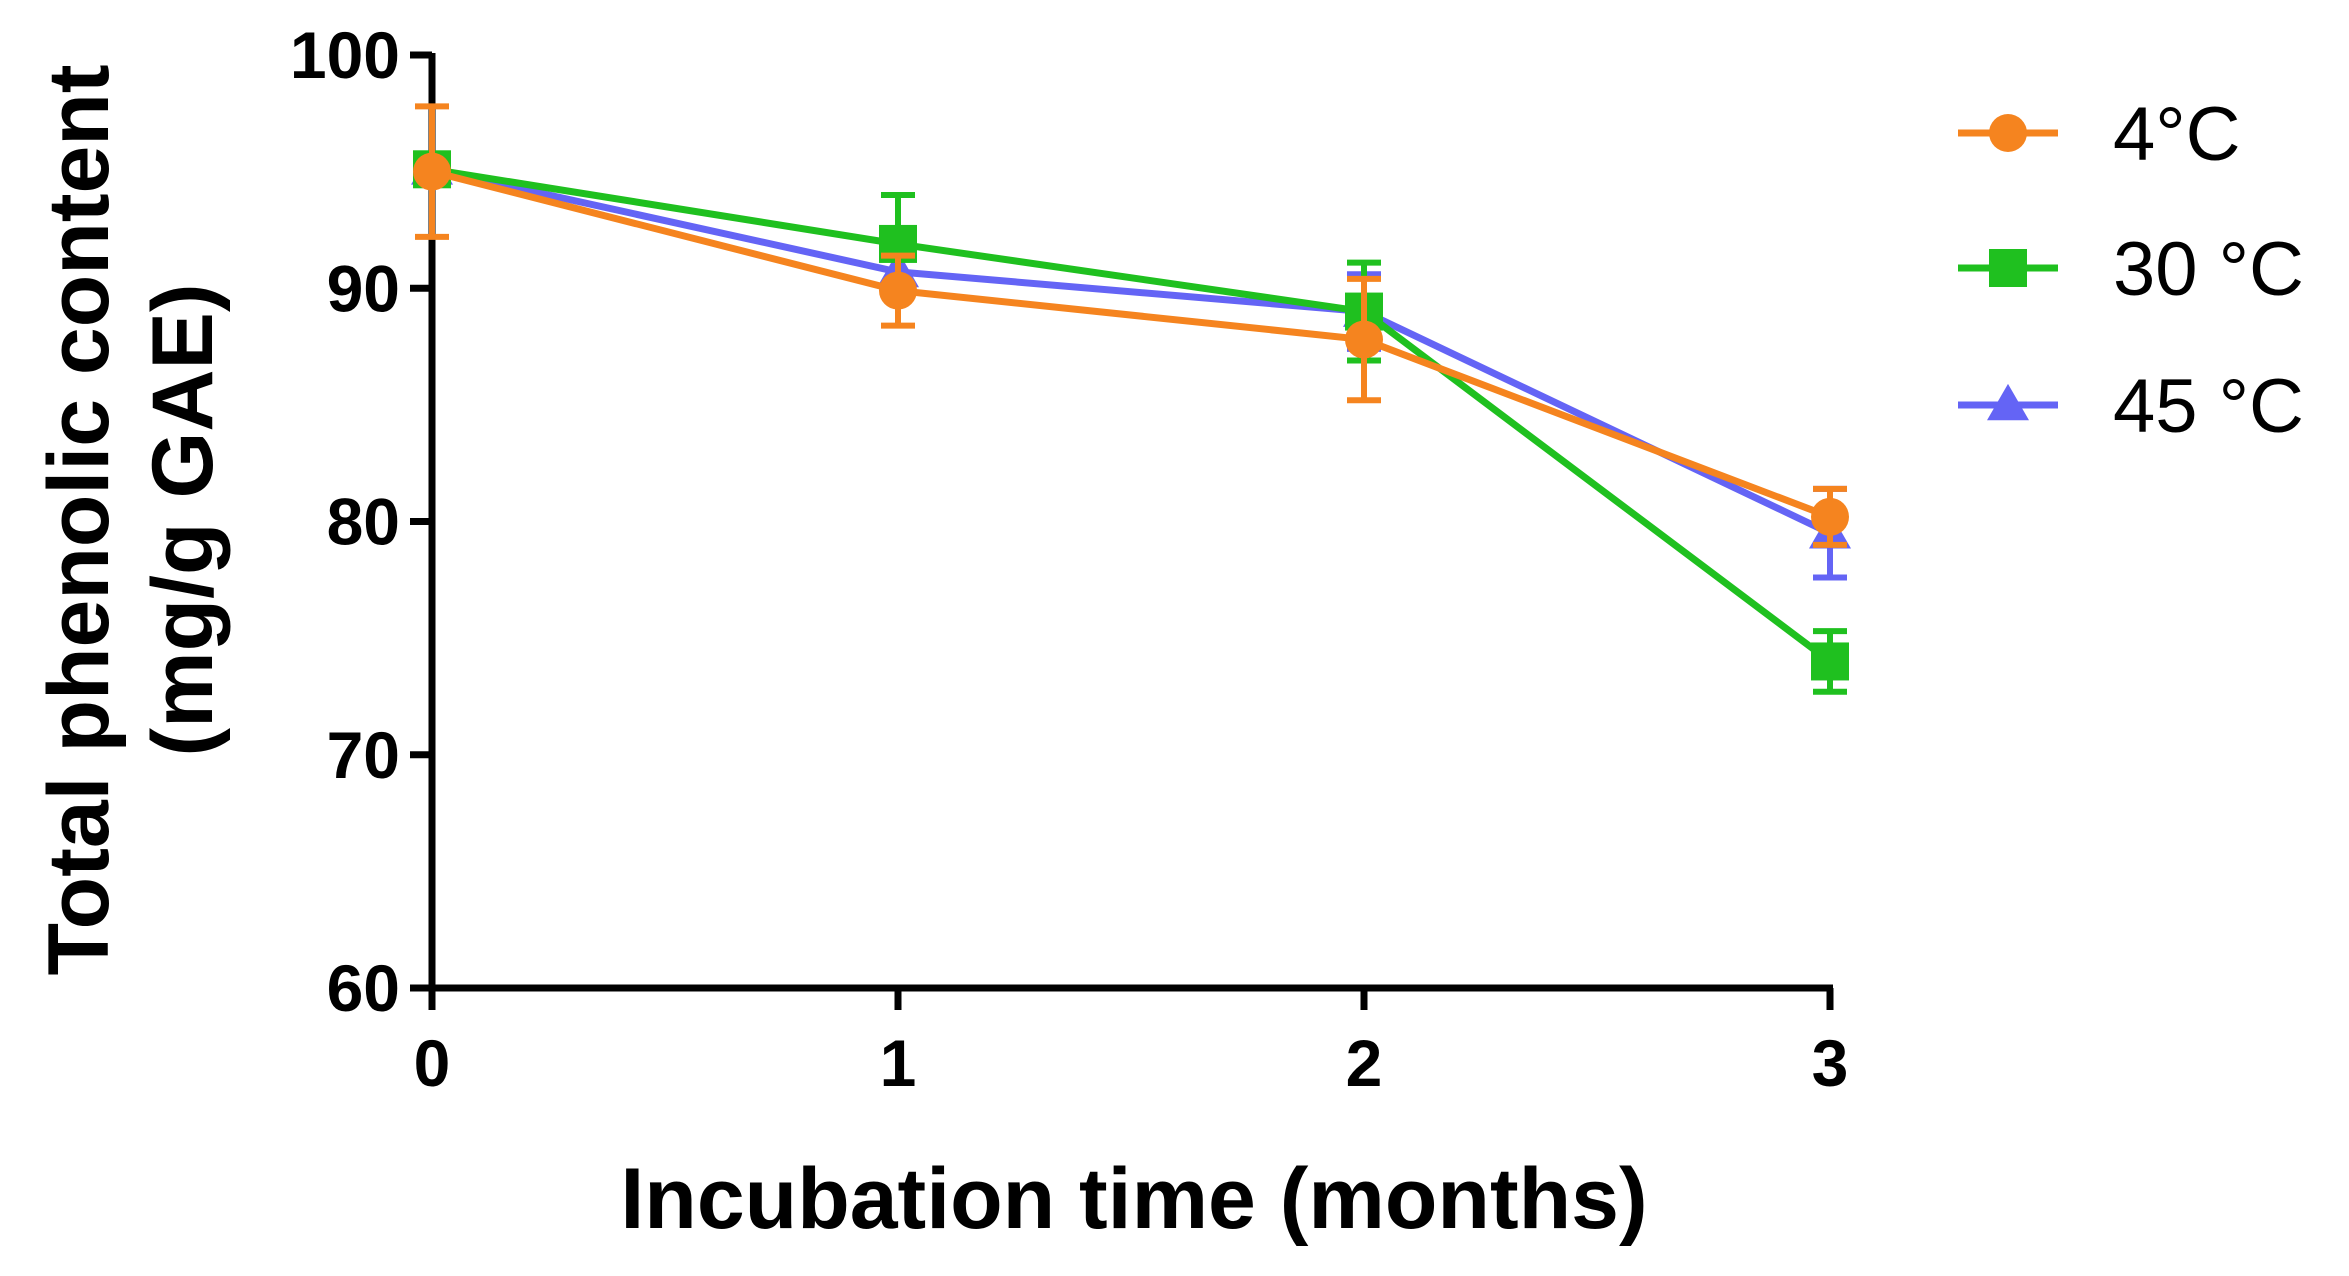 Image resolution: width=2349 pixels, height=1276 pixels. Describe the element at coordinates (898, 1063) in the screenshot. I see `x-tick-label: 1` at that location.